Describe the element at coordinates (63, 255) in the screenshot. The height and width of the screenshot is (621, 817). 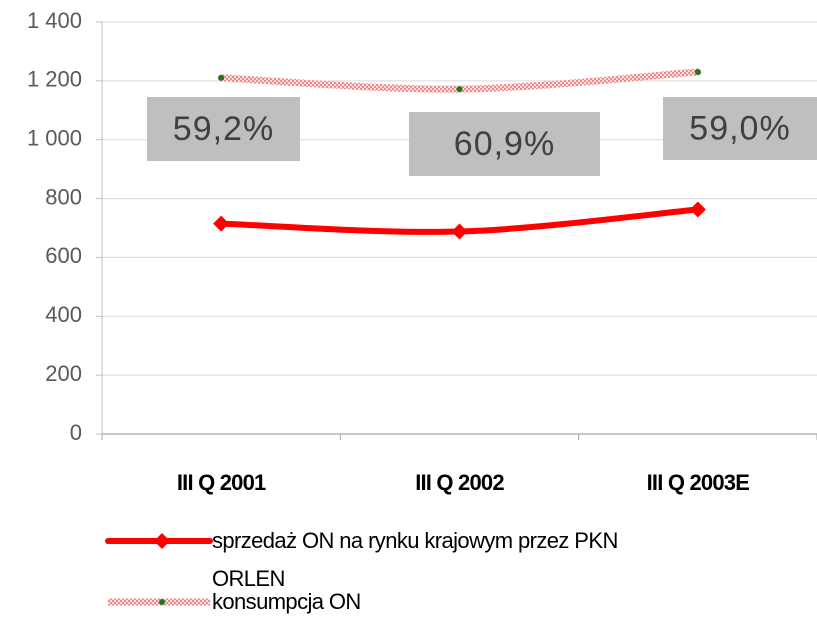
I see `y-tick-label: 600` at that location.